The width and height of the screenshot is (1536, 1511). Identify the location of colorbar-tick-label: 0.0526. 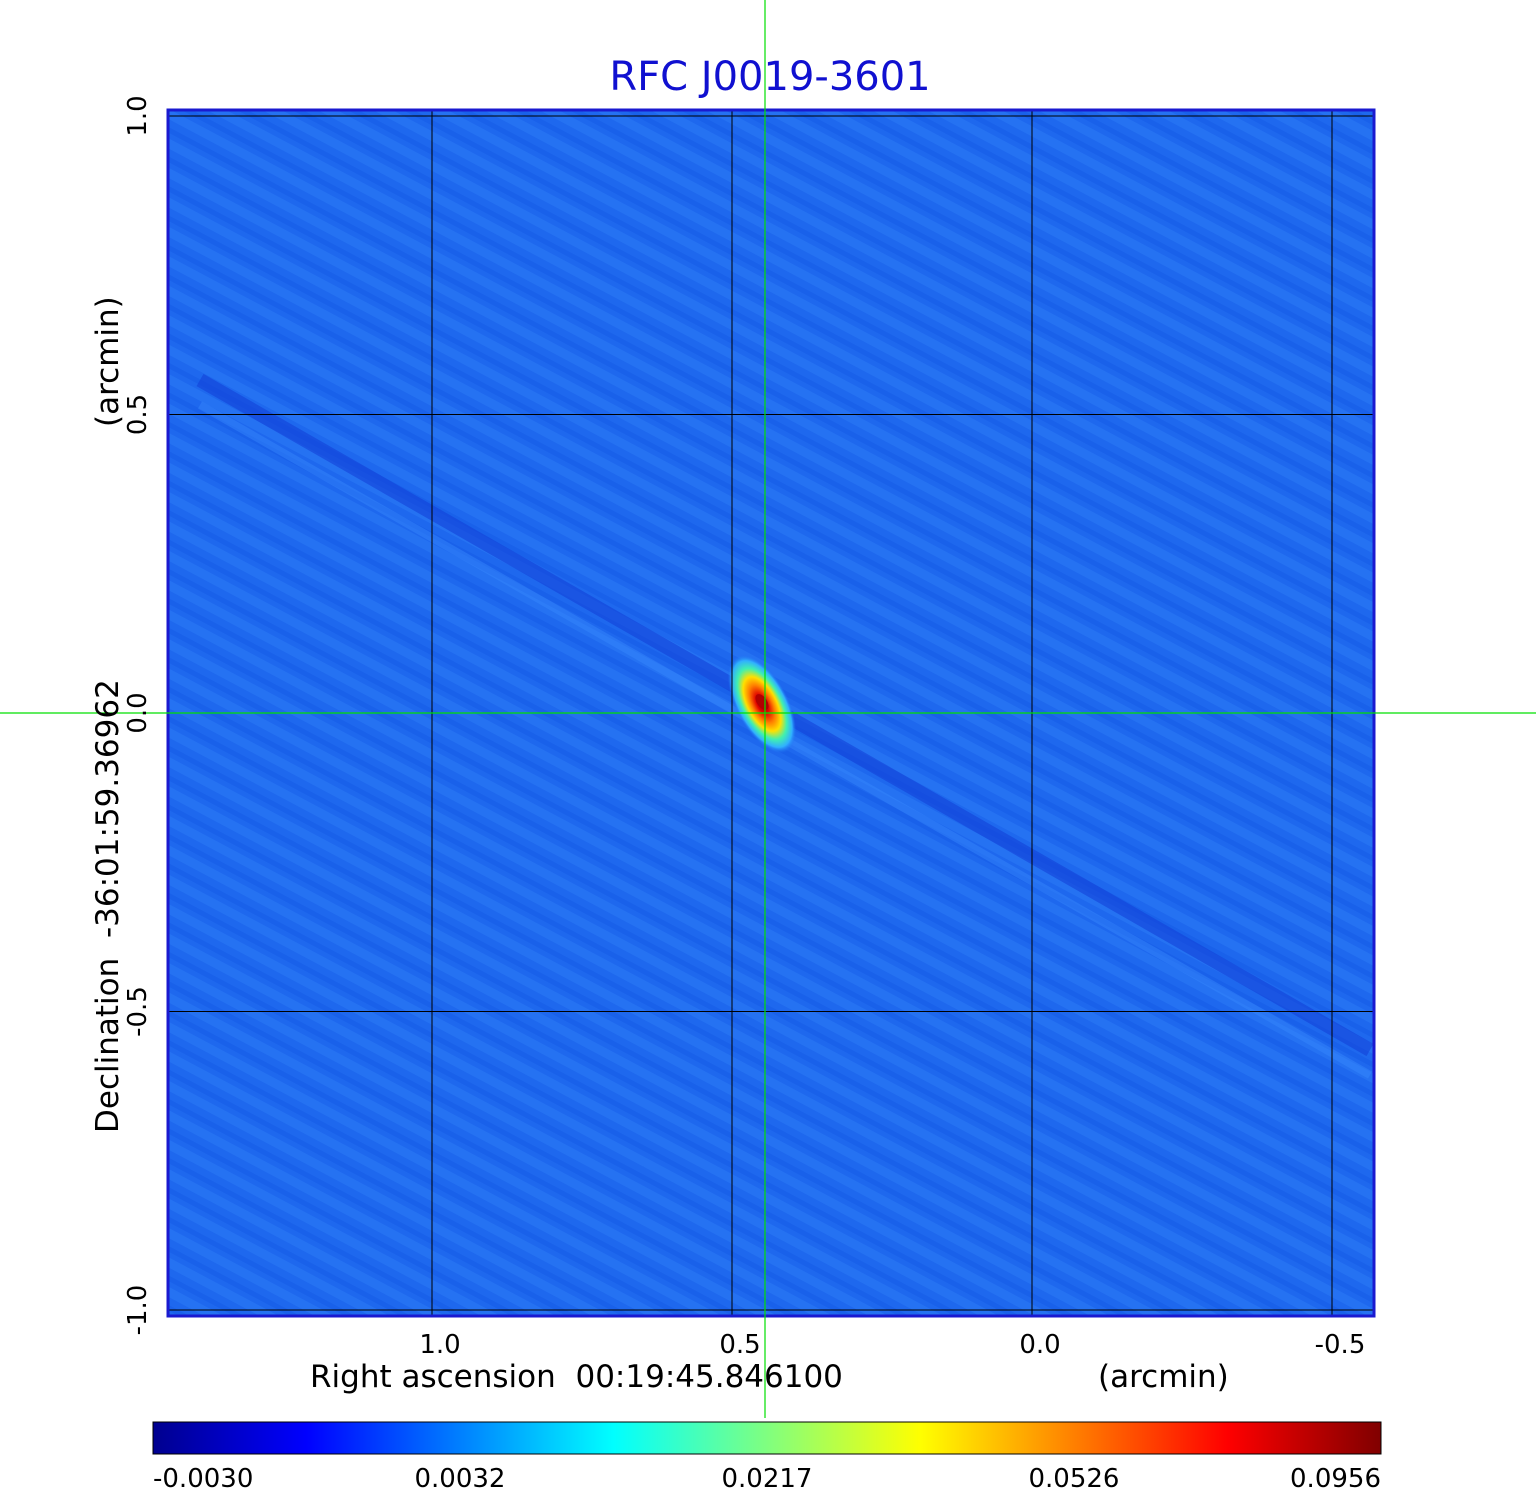
(1074, 1479).